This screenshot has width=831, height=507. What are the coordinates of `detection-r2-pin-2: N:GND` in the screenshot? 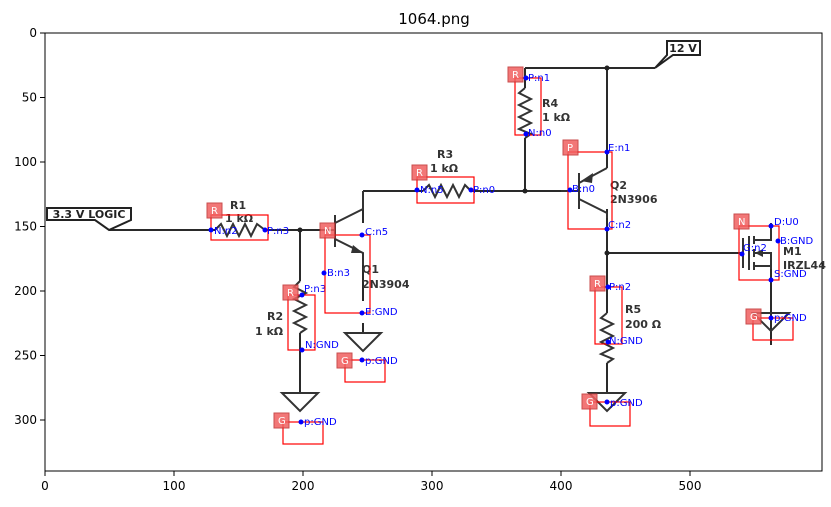 It's located at (322, 345).